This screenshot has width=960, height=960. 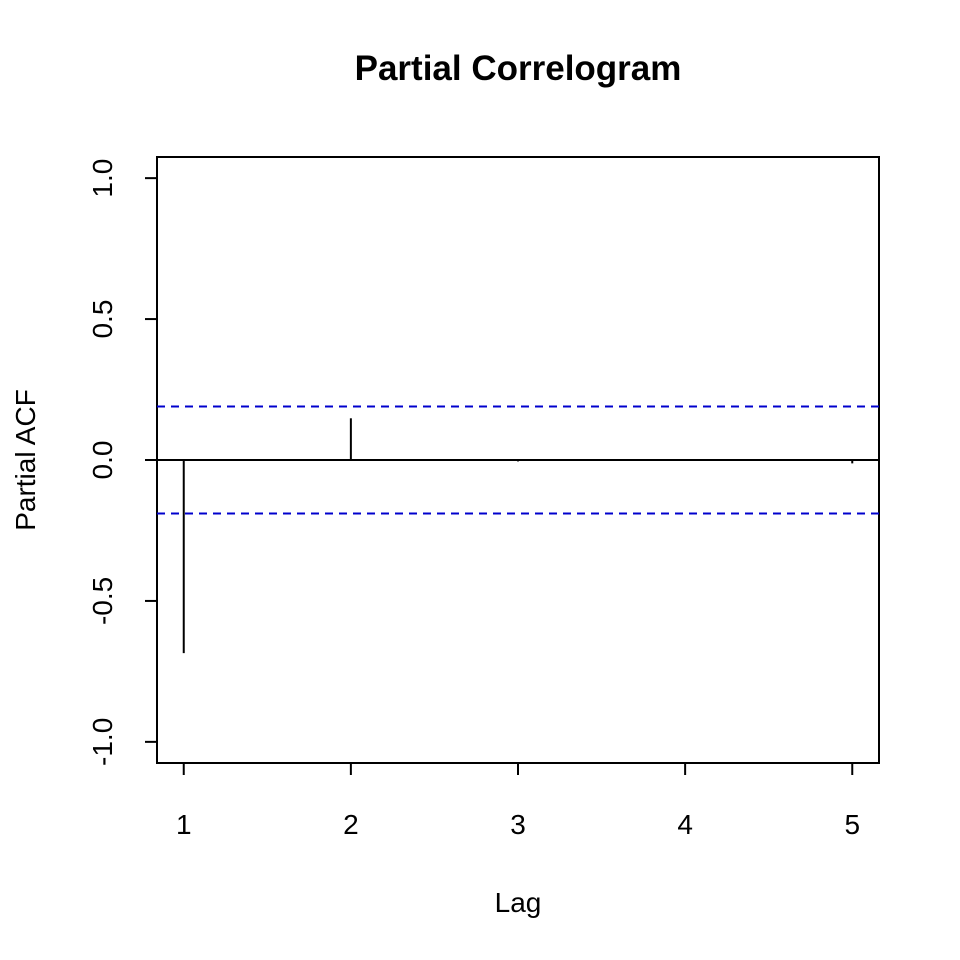 What do you see at coordinates (351, 824) in the screenshot?
I see `x-tick-label: 2` at bounding box center [351, 824].